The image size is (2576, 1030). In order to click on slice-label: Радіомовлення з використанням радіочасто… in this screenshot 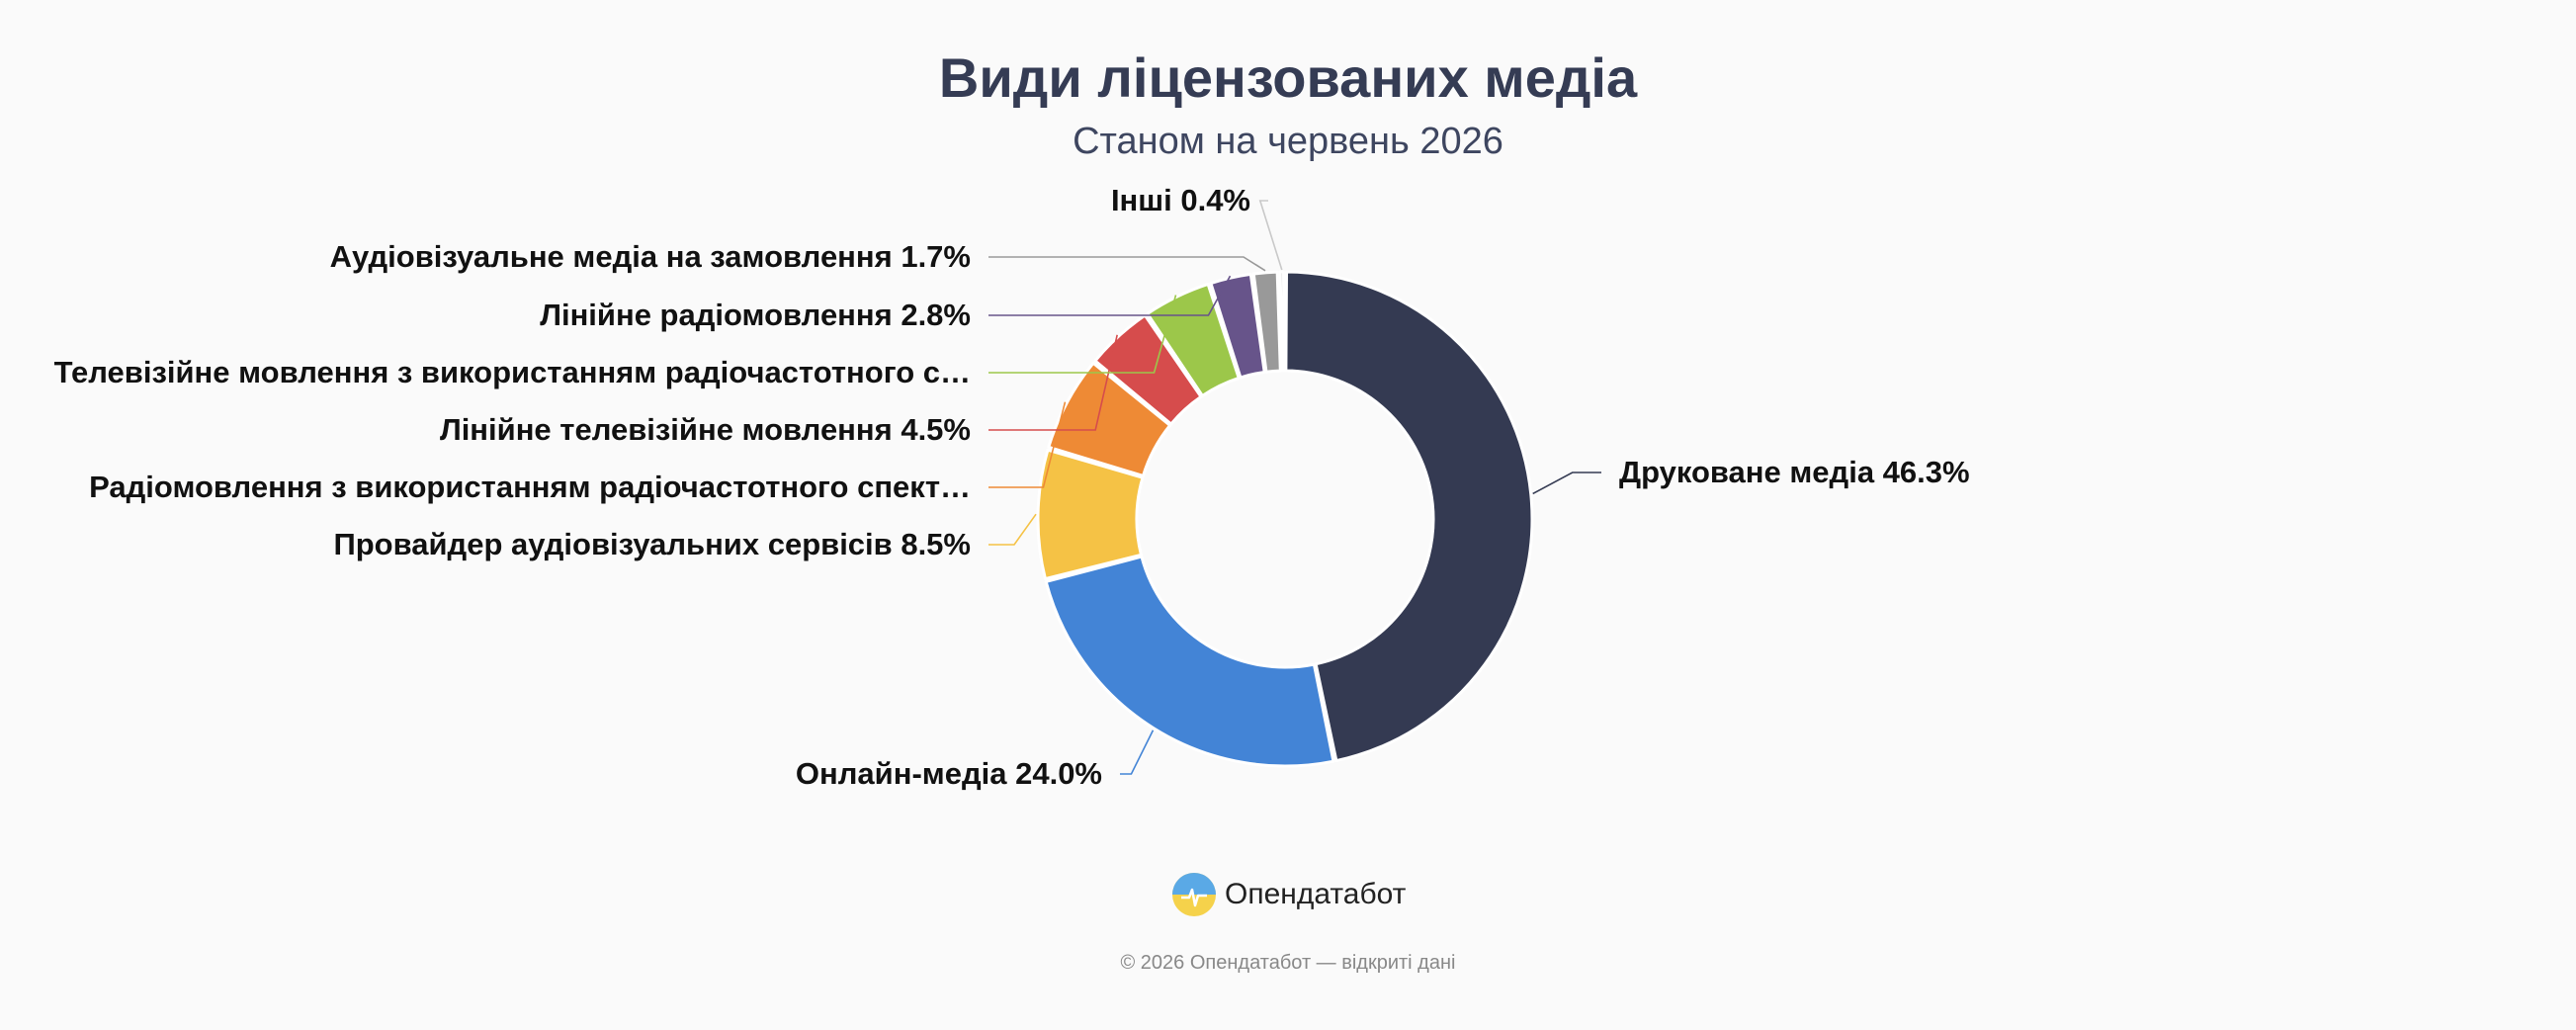, I will do `click(530, 487)`.